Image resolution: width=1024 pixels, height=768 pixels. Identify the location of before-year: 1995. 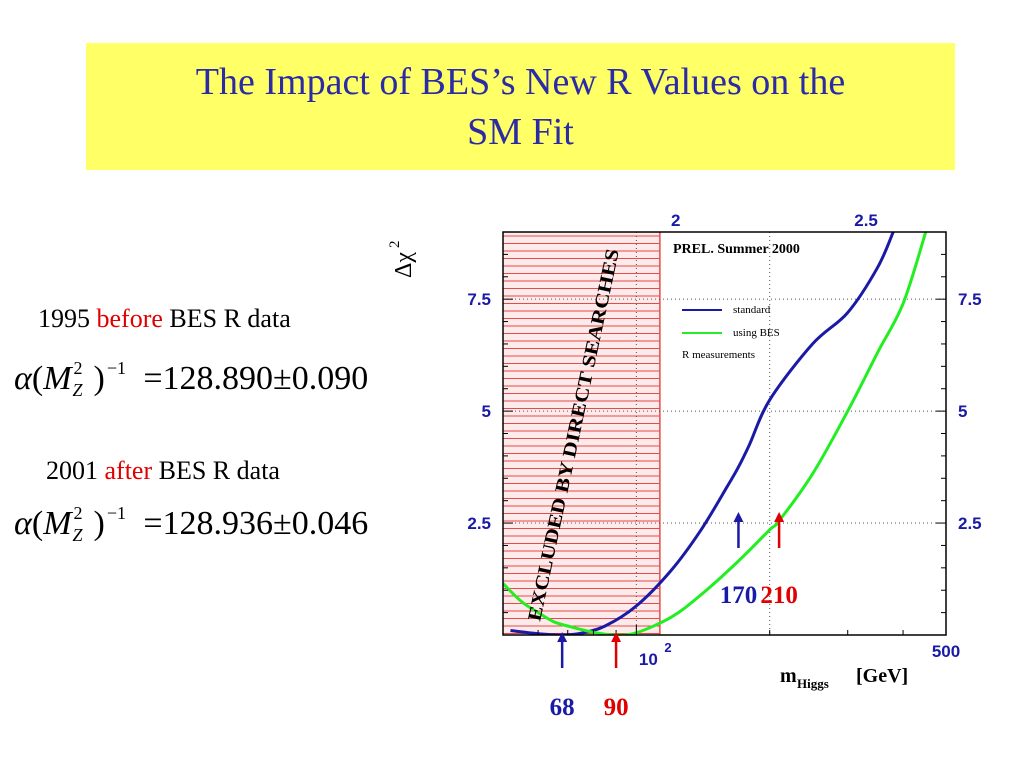
(64, 318).